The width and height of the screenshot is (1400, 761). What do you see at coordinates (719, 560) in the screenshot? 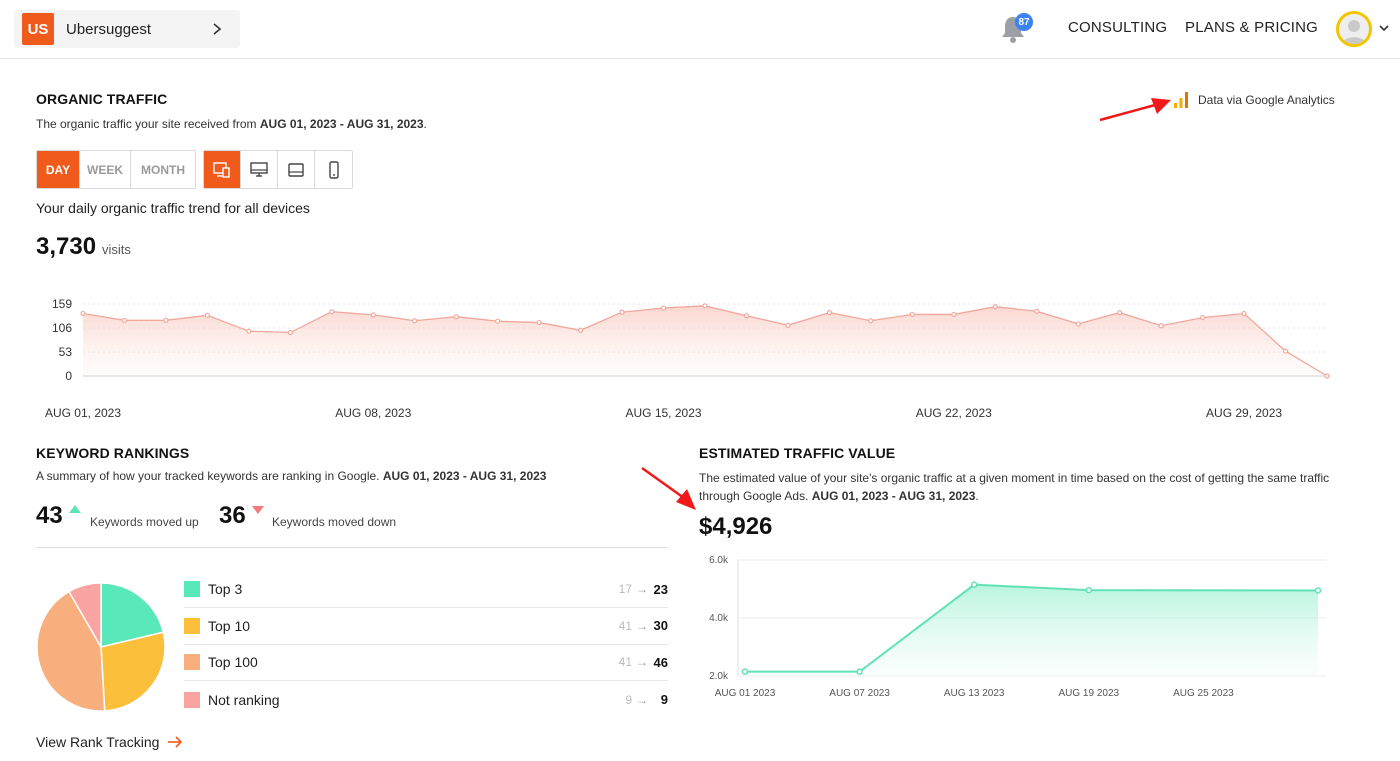
I see `y-tick-label: 6.0k` at bounding box center [719, 560].